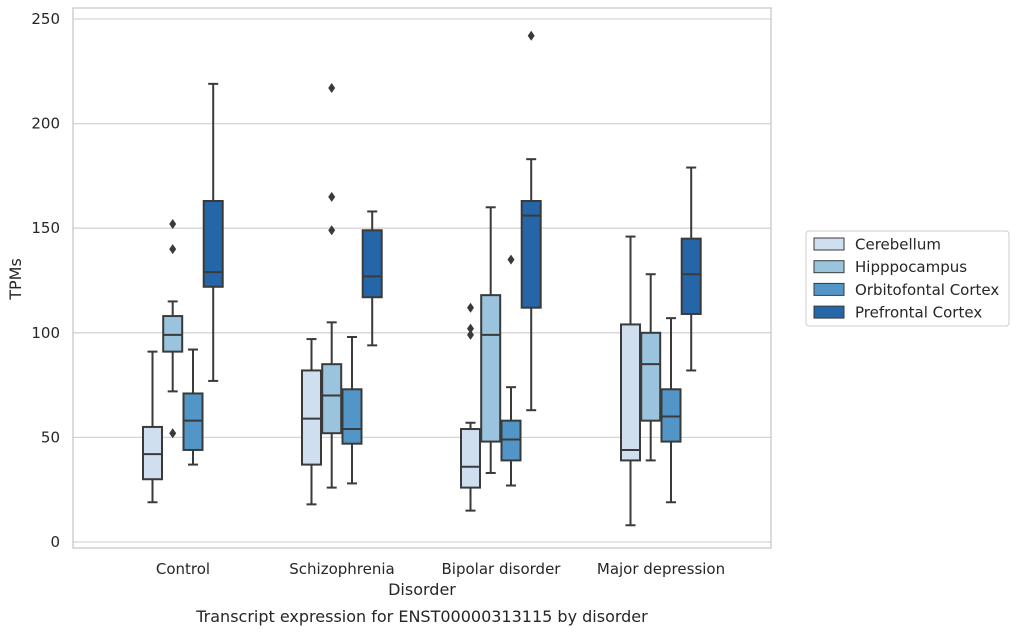  What do you see at coordinates (45, 228) in the screenshot?
I see `y-tick-label: 150` at bounding box center [45, 228].